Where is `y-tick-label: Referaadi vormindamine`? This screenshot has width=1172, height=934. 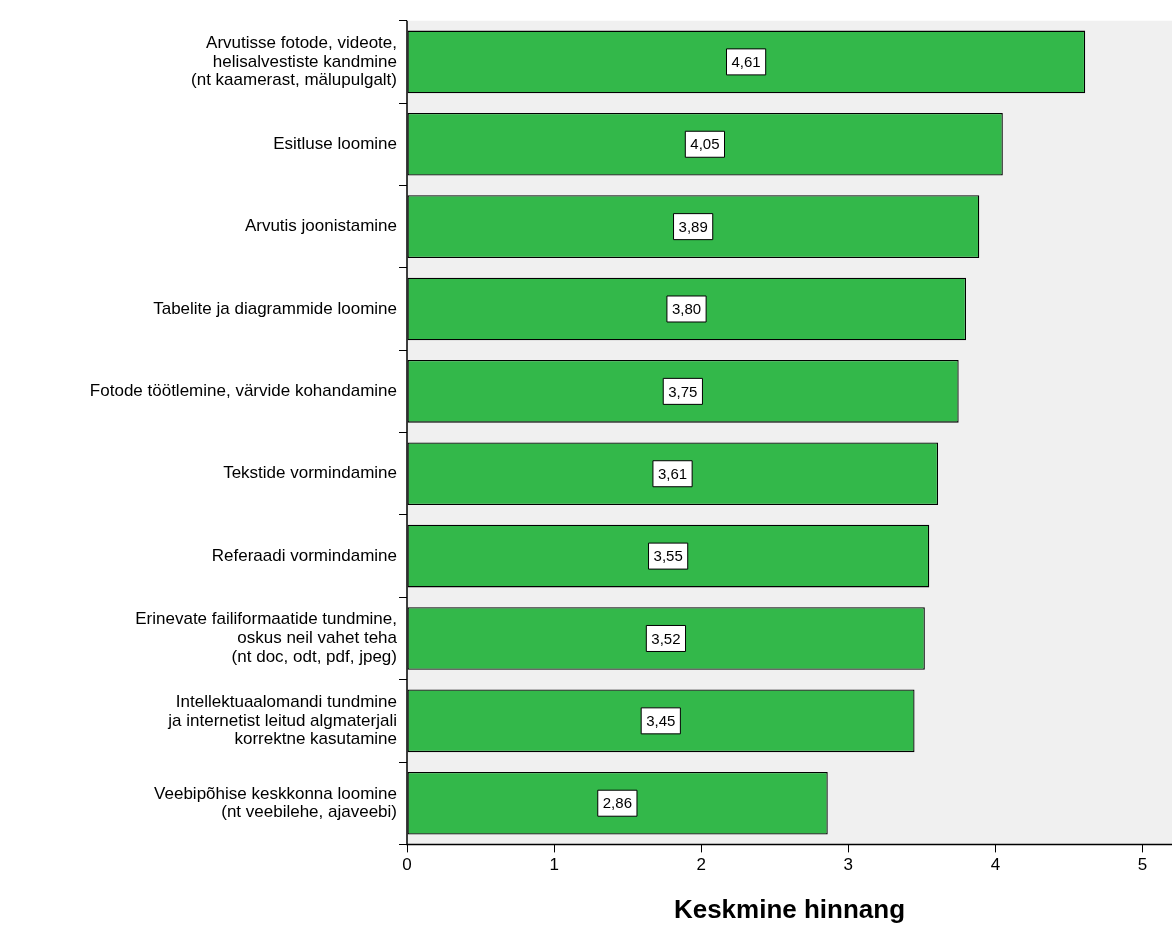
y-tick-label: Referaadi vormindamine is located at coordinates (304, 555).